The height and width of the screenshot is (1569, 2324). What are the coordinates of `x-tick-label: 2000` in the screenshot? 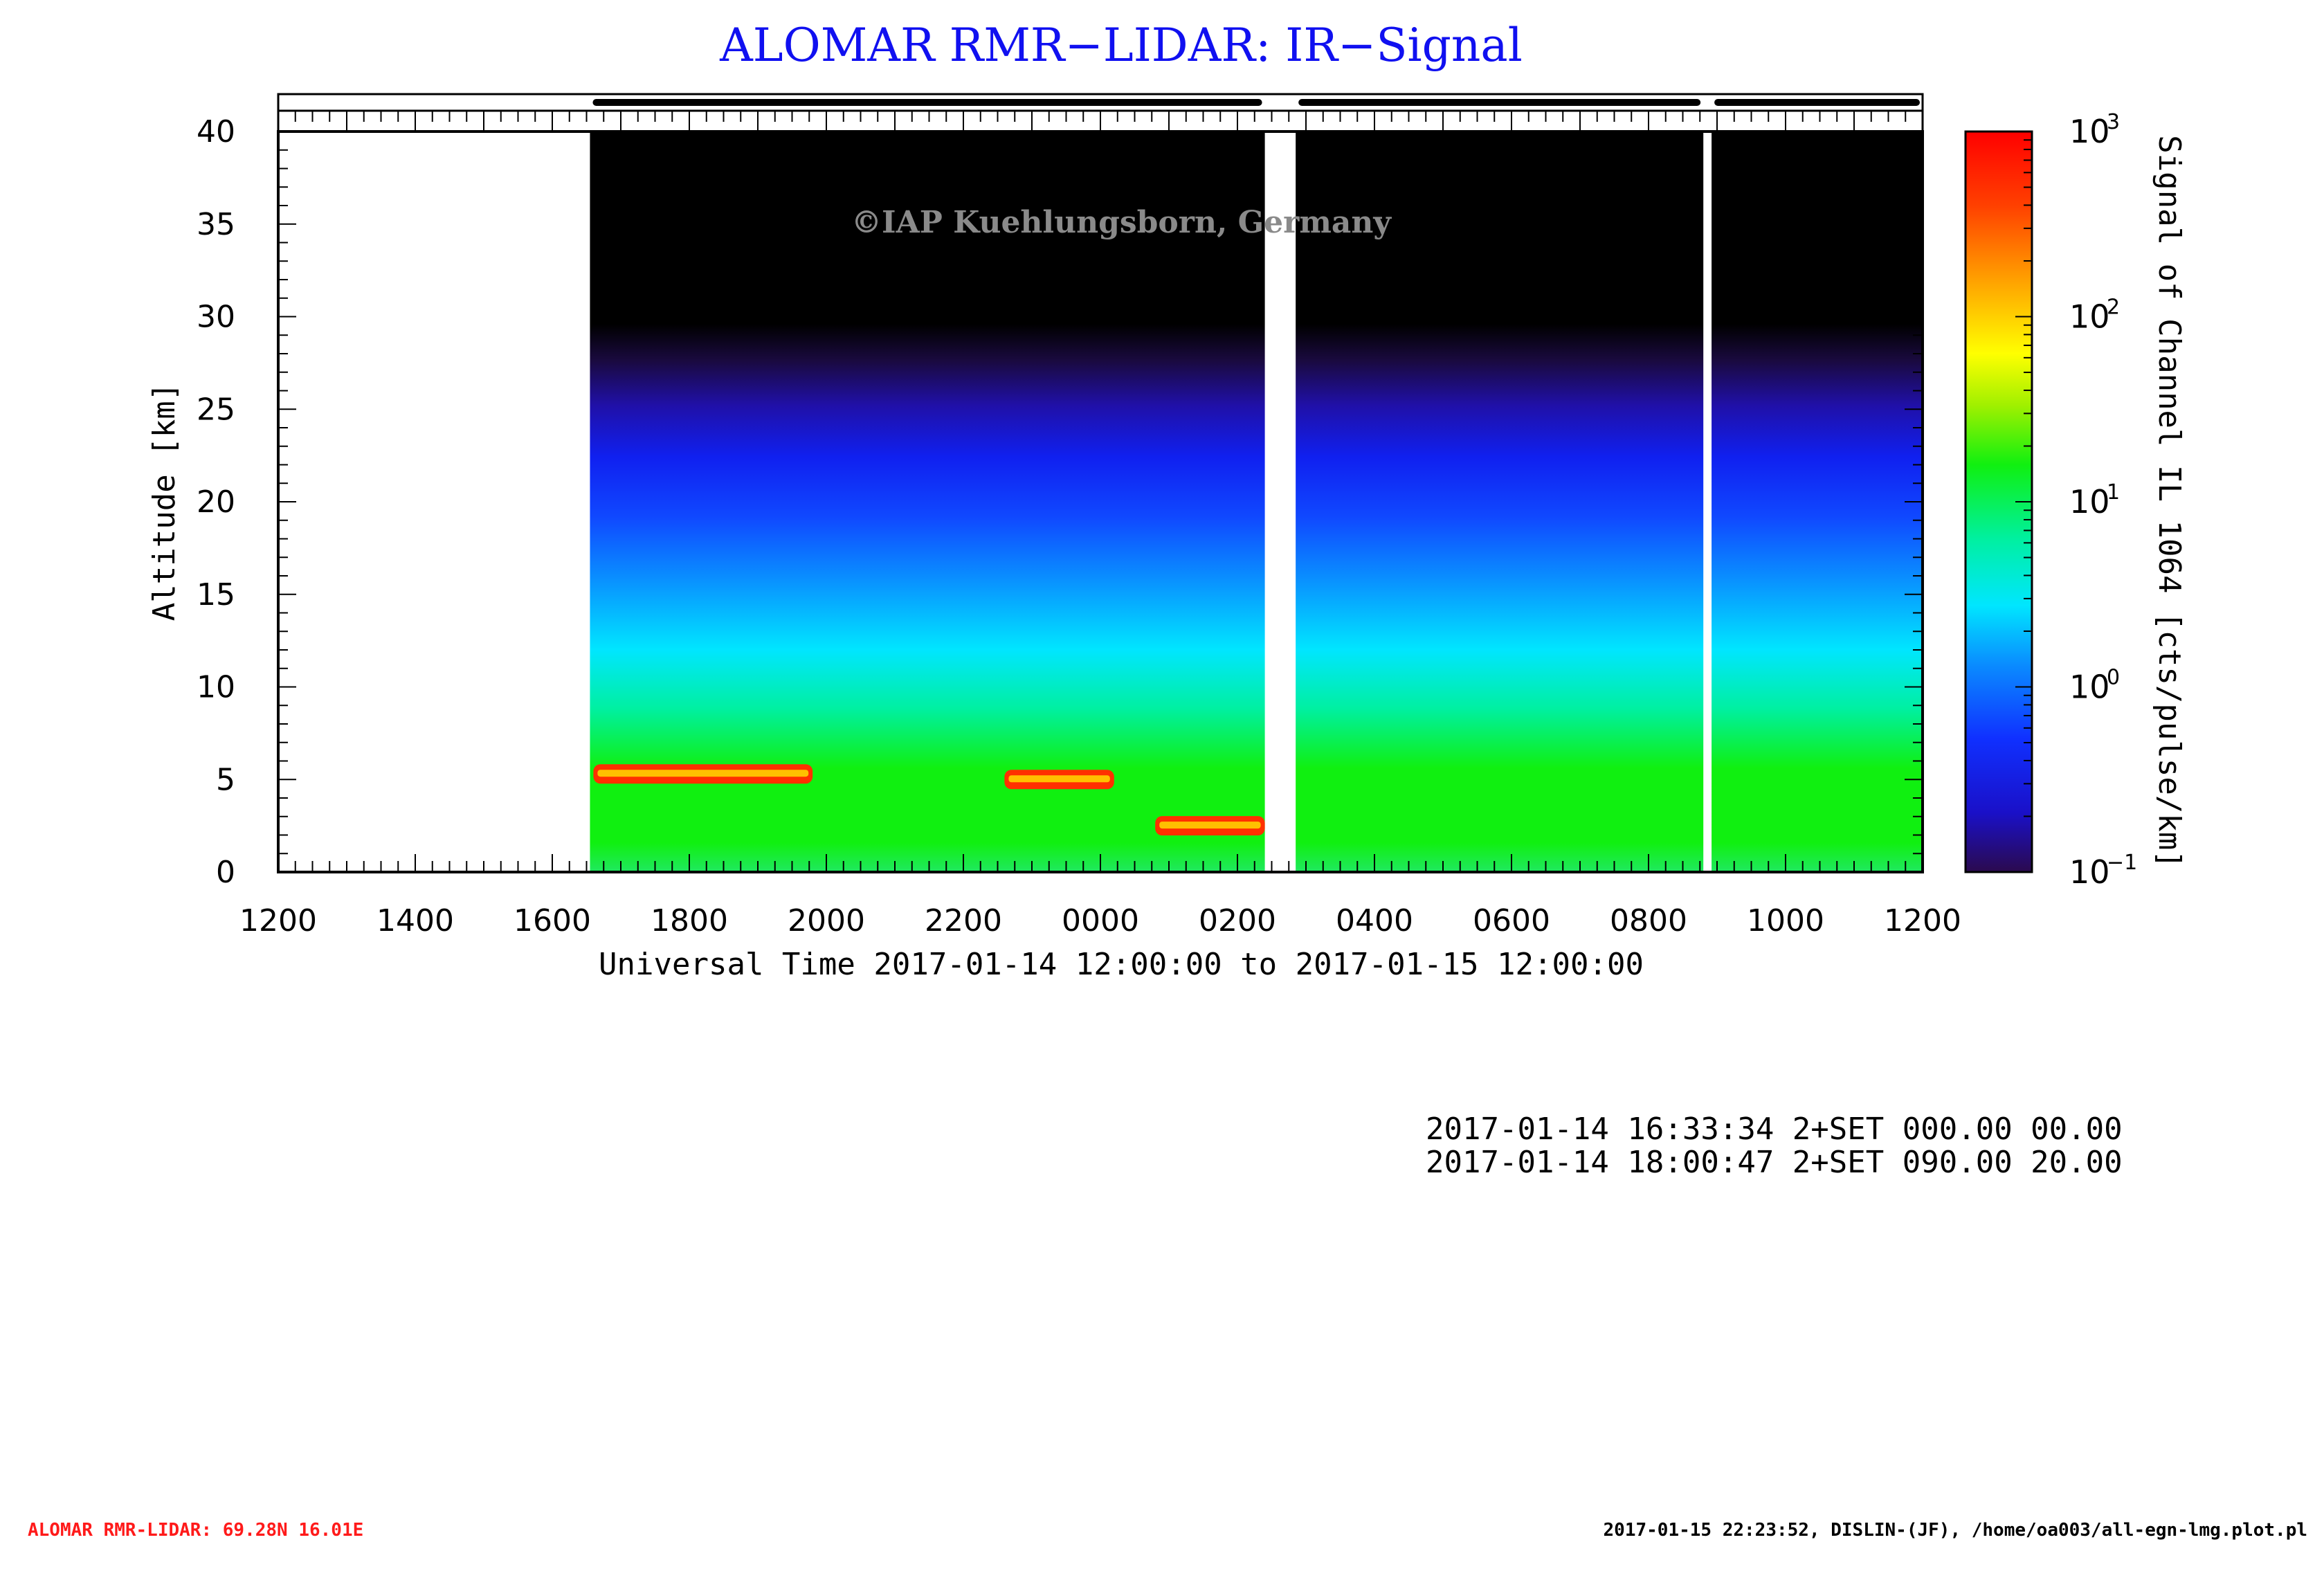 It's located at (827, 920).